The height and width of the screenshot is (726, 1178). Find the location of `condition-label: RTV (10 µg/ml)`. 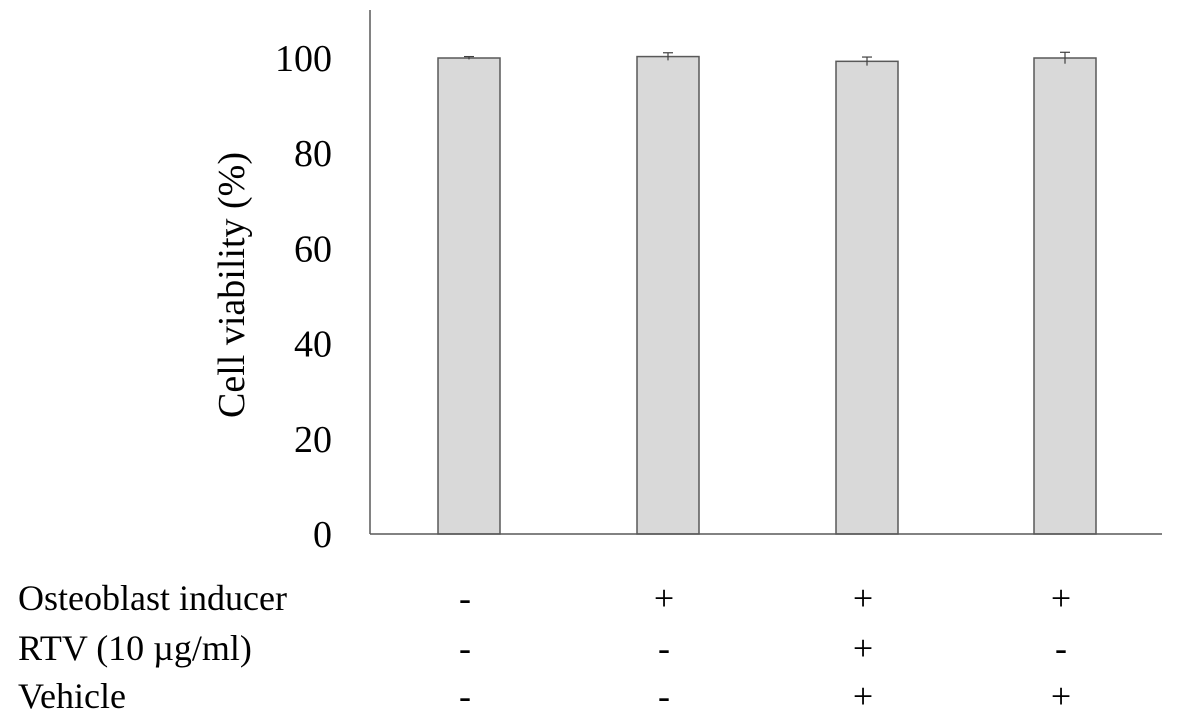

condition-label: RTV (10 µg/ml) is located at coordinates (135, 648).